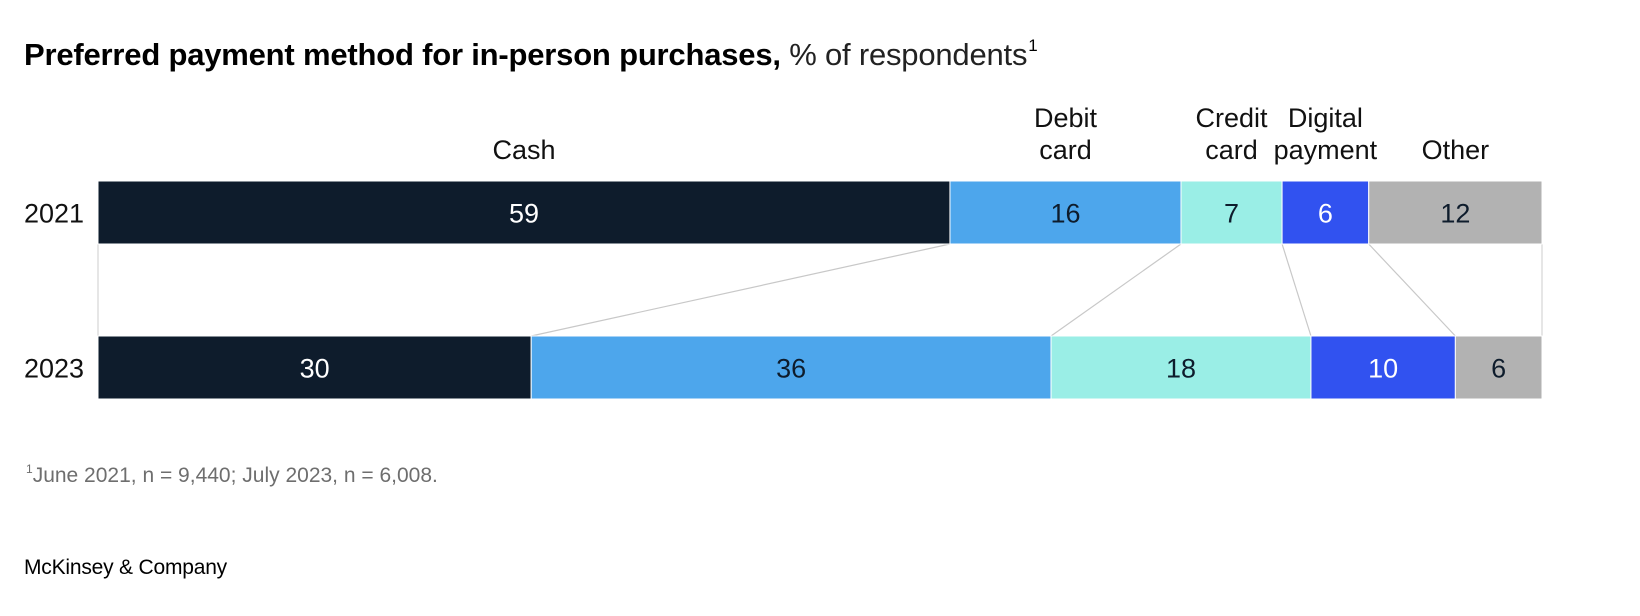 The width and height of the screenshot is (1640, 616). I want to click on series-label-credit-card-line-1: Credit, so click(1232, 118).